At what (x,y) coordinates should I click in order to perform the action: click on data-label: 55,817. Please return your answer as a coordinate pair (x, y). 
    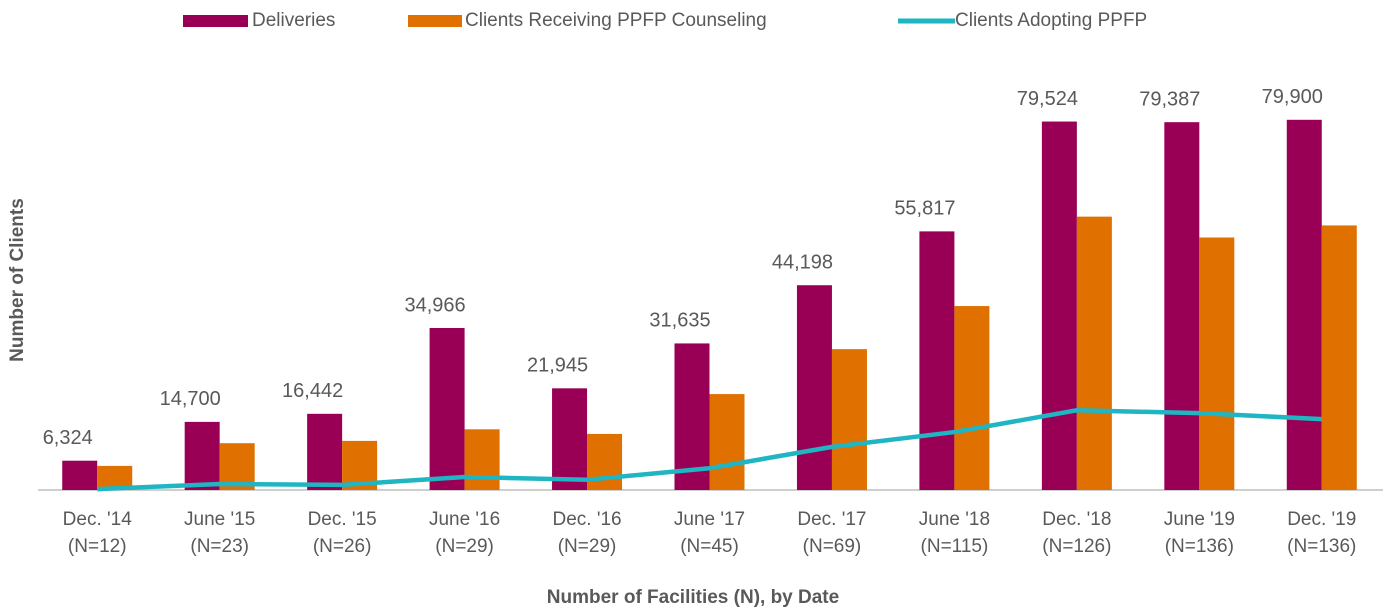
    Looking at the image, I should click on (924, 209).